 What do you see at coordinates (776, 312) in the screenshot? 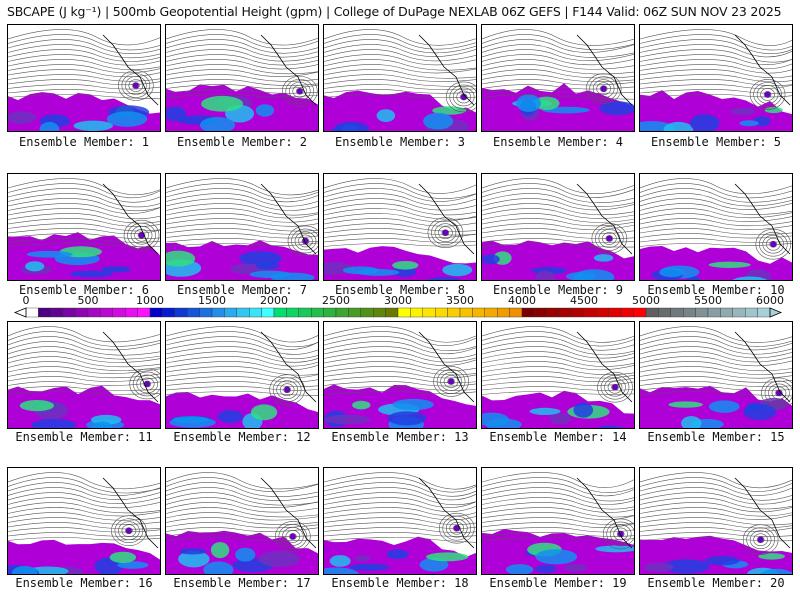
I see `colorbar-high-arrow` at bounding box center [776, 312].